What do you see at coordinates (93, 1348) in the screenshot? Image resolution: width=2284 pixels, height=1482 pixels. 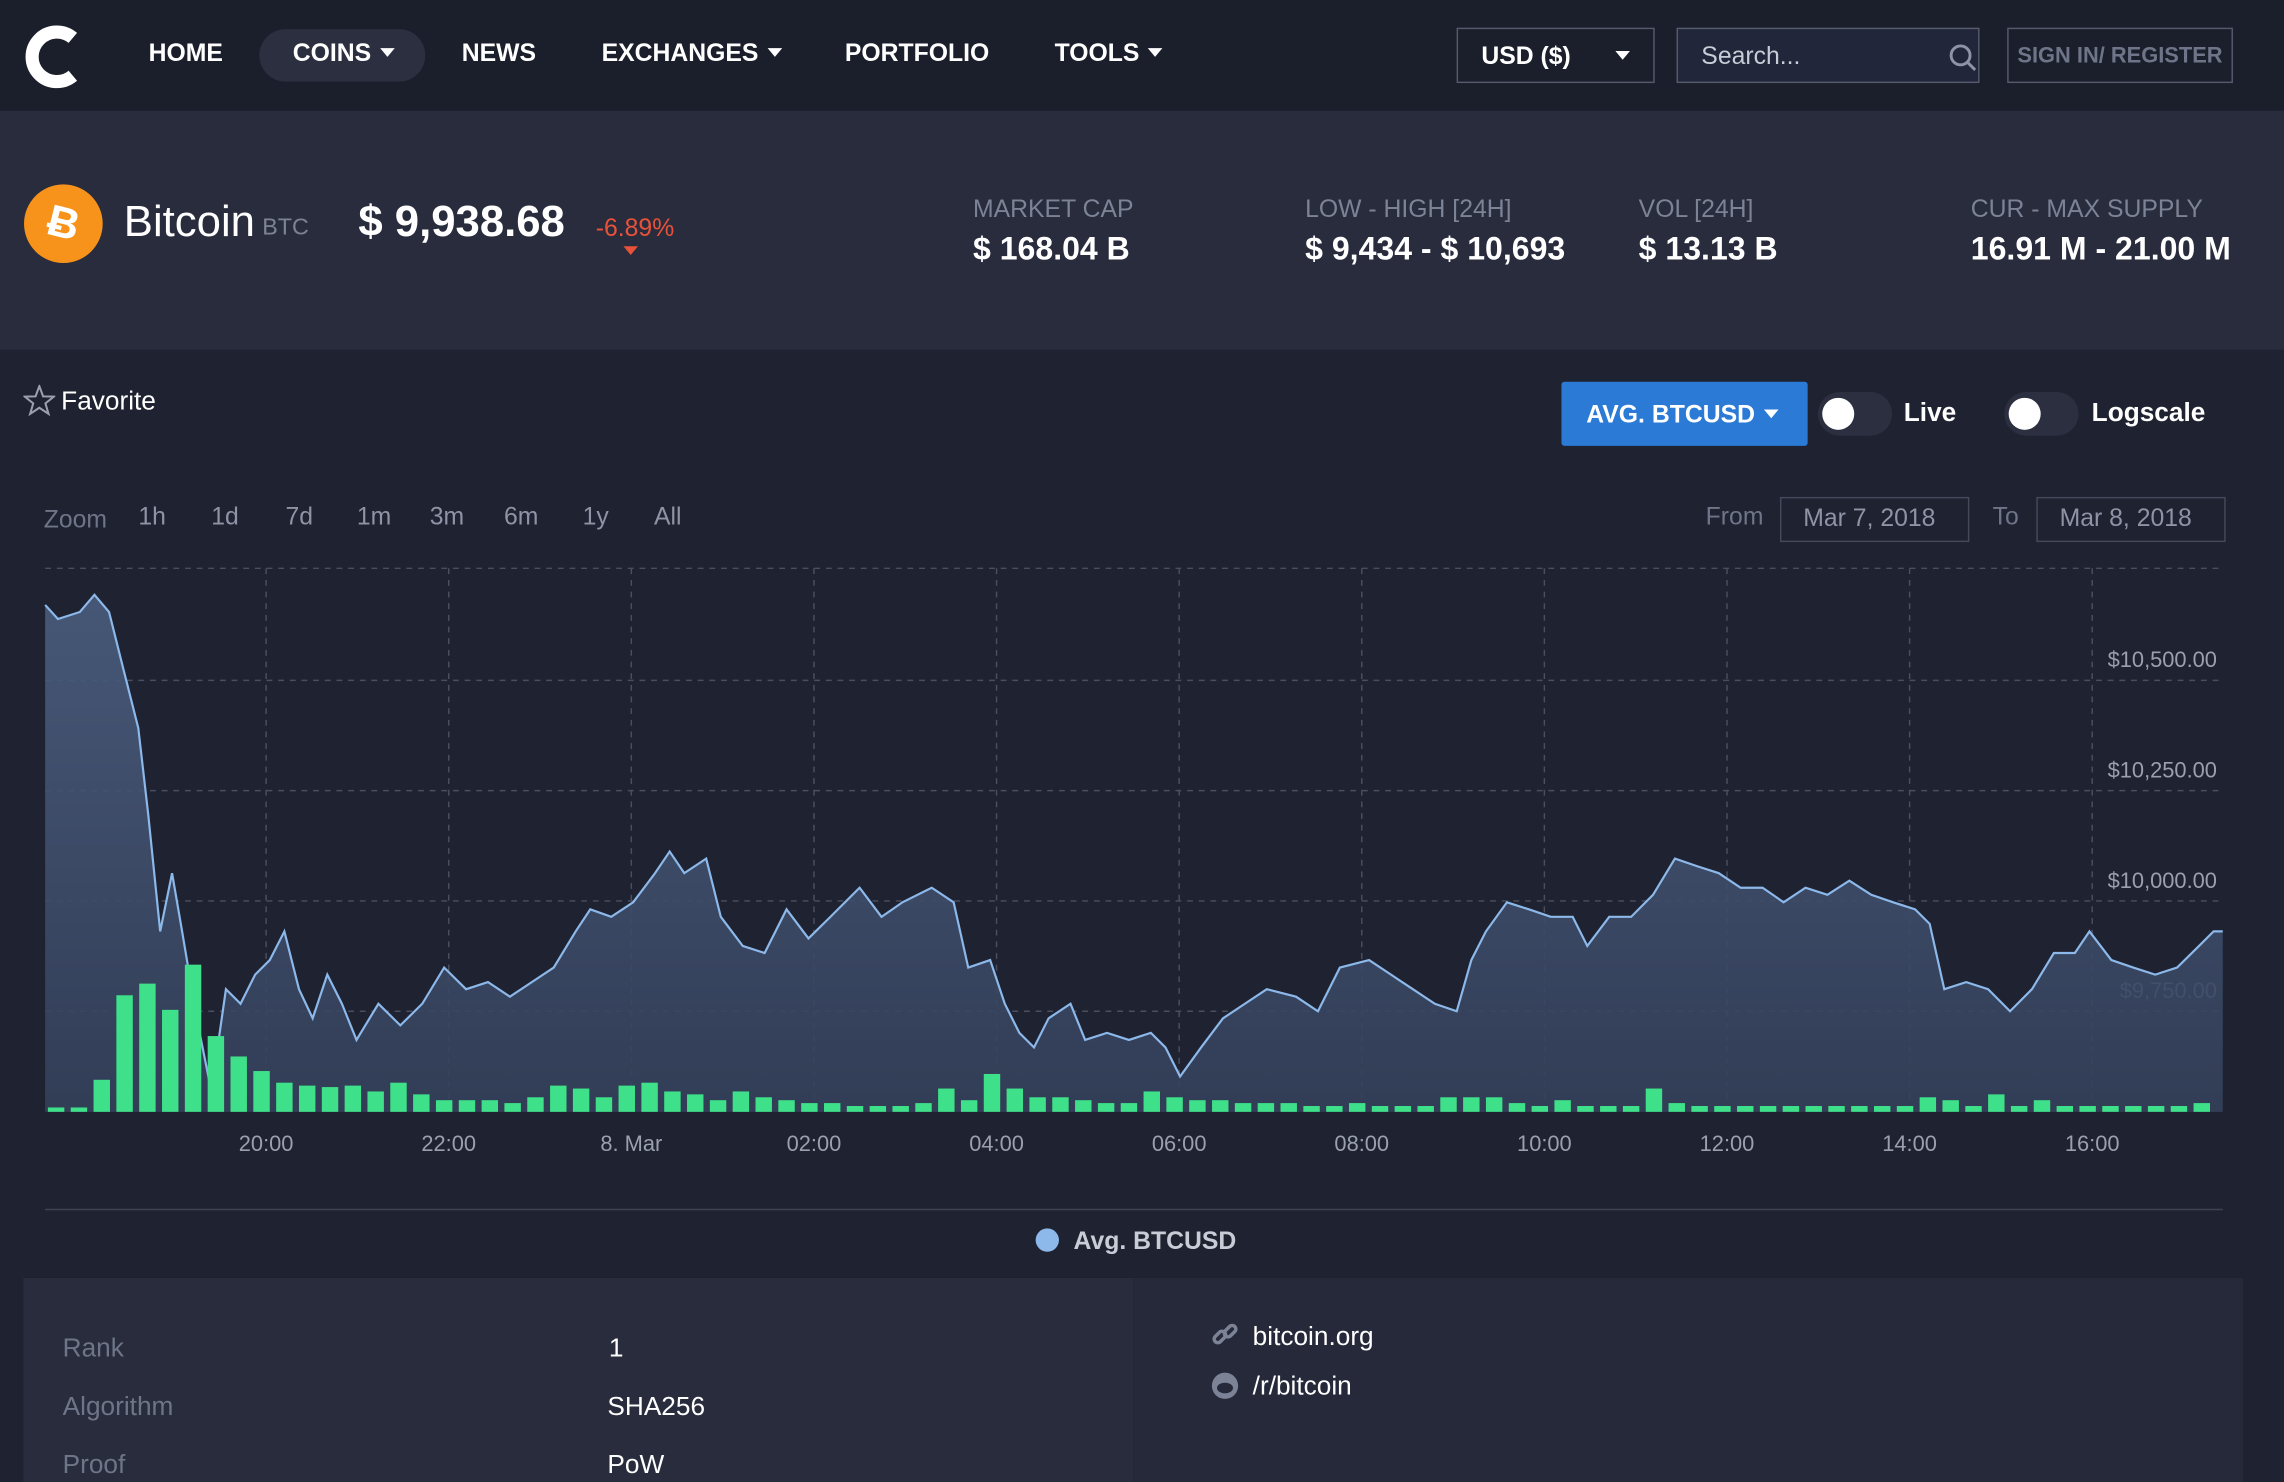 I see `detail-label: Rank` at bounding box center [93, 1348].